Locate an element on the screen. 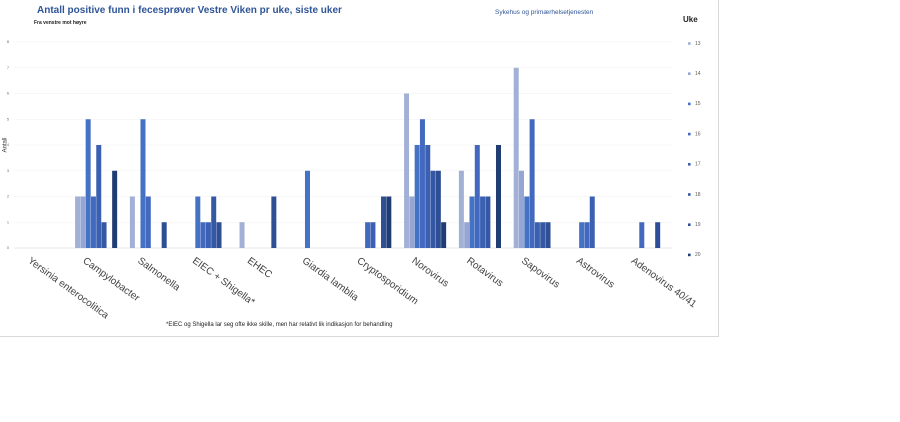  legend-label: 16 is located at coordinates (698, 134).